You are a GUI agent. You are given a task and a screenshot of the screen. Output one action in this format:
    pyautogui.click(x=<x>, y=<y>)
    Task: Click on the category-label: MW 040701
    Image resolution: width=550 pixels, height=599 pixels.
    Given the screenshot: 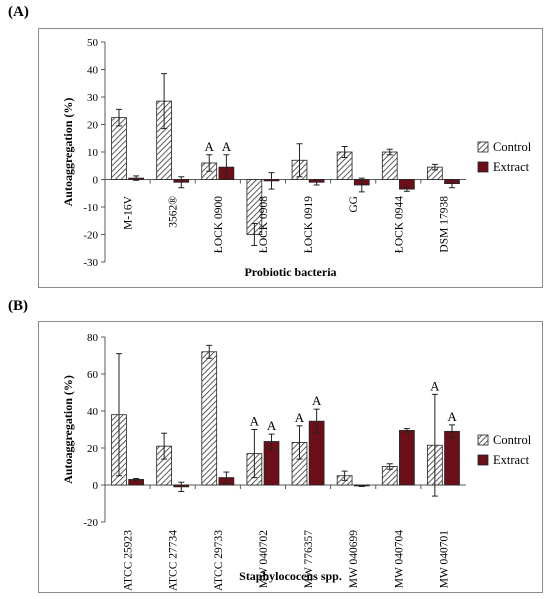 What is the action you would take?
    pyautogui.click(x=444, y=559)
    